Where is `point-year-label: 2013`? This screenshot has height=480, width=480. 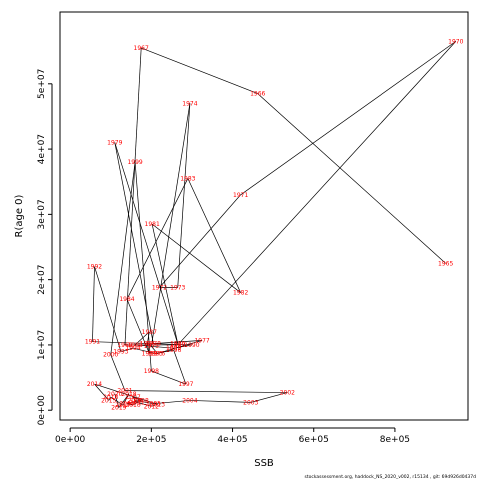
point-year-label: 2013 is located at coordinates (157, 404).